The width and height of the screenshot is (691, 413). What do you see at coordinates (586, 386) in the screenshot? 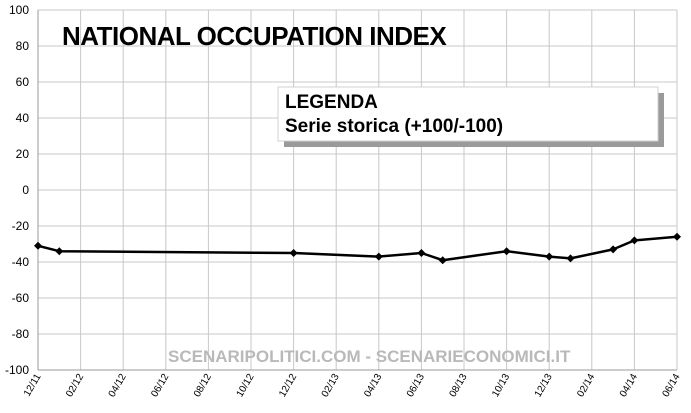
I see `x-tick-label: 02/14` at bounding box center [586, 386].